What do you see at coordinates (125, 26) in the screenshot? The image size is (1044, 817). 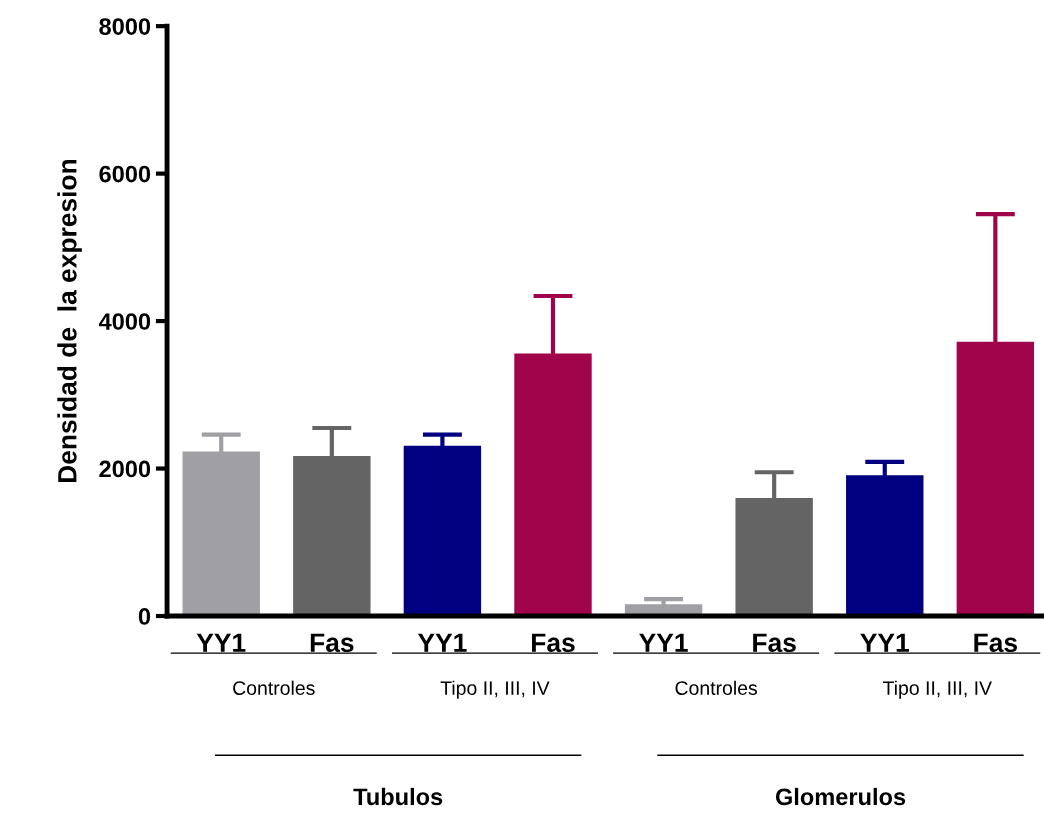 I see `y-tick-label: 8000` at bounding box center [125, 26].